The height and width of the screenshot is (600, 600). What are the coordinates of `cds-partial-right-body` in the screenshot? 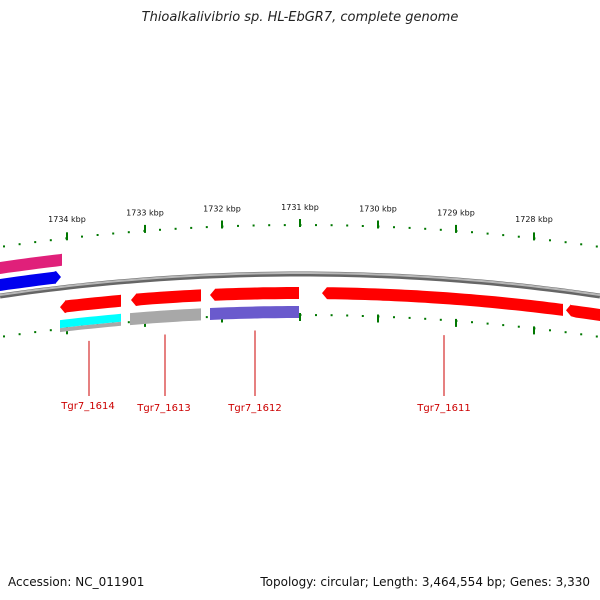 It's located at (583, 312).